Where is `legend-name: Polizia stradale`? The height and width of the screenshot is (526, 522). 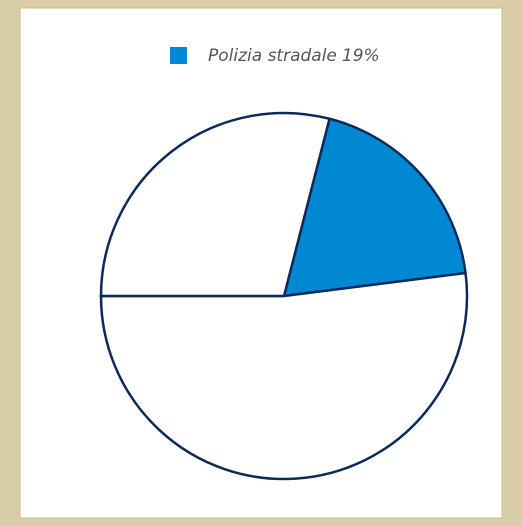
legend-name: Polizia stradale is located at coordinates (272, 56).